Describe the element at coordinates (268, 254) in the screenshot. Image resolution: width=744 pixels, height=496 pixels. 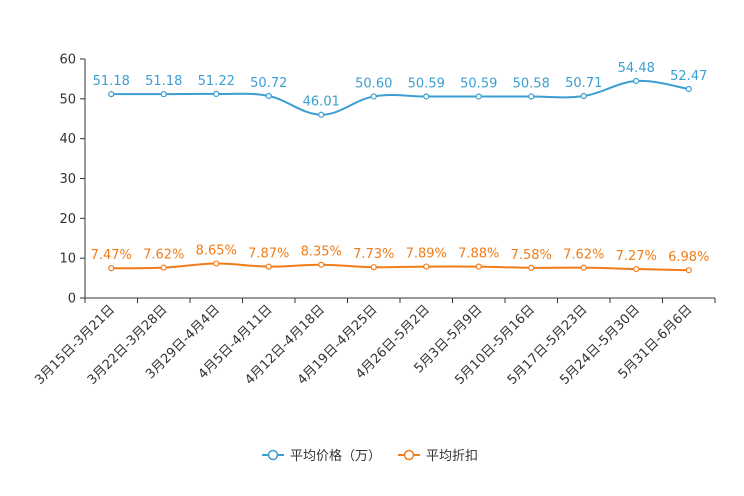
I see `data-label: 7.87%` at that location.